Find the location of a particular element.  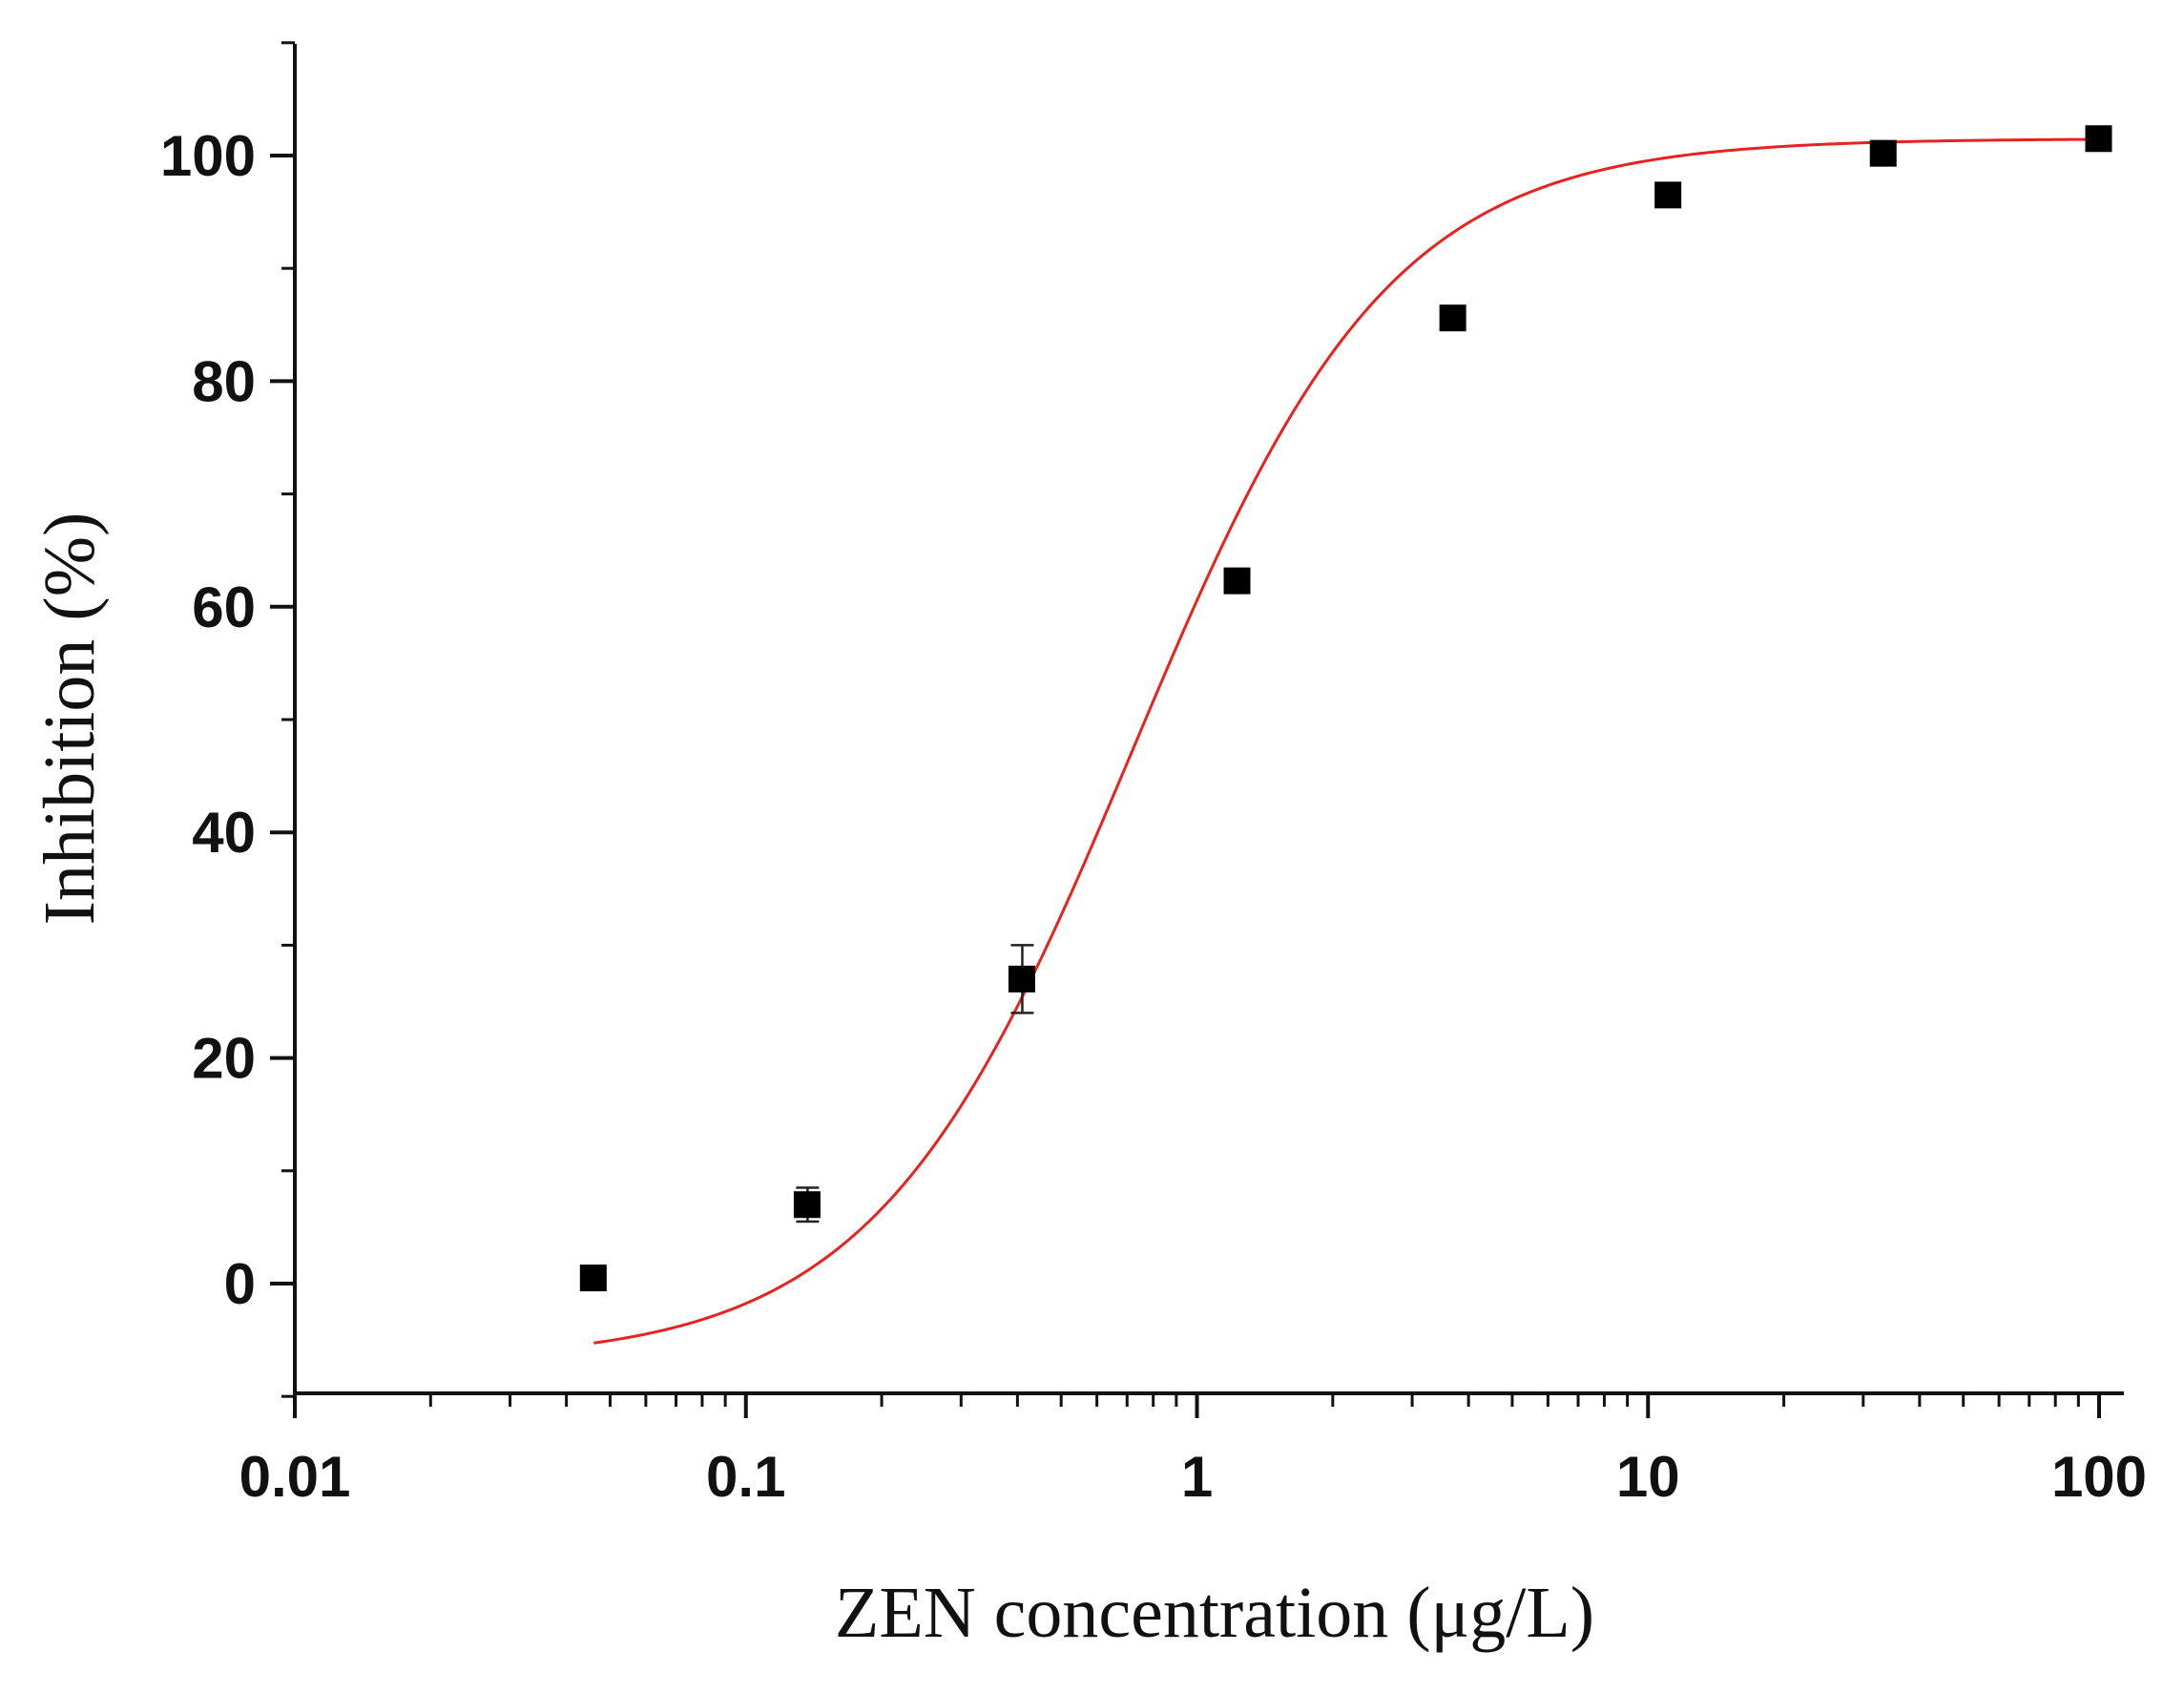

x-tick-label: 100 is located at coordinates (2099, 1477).